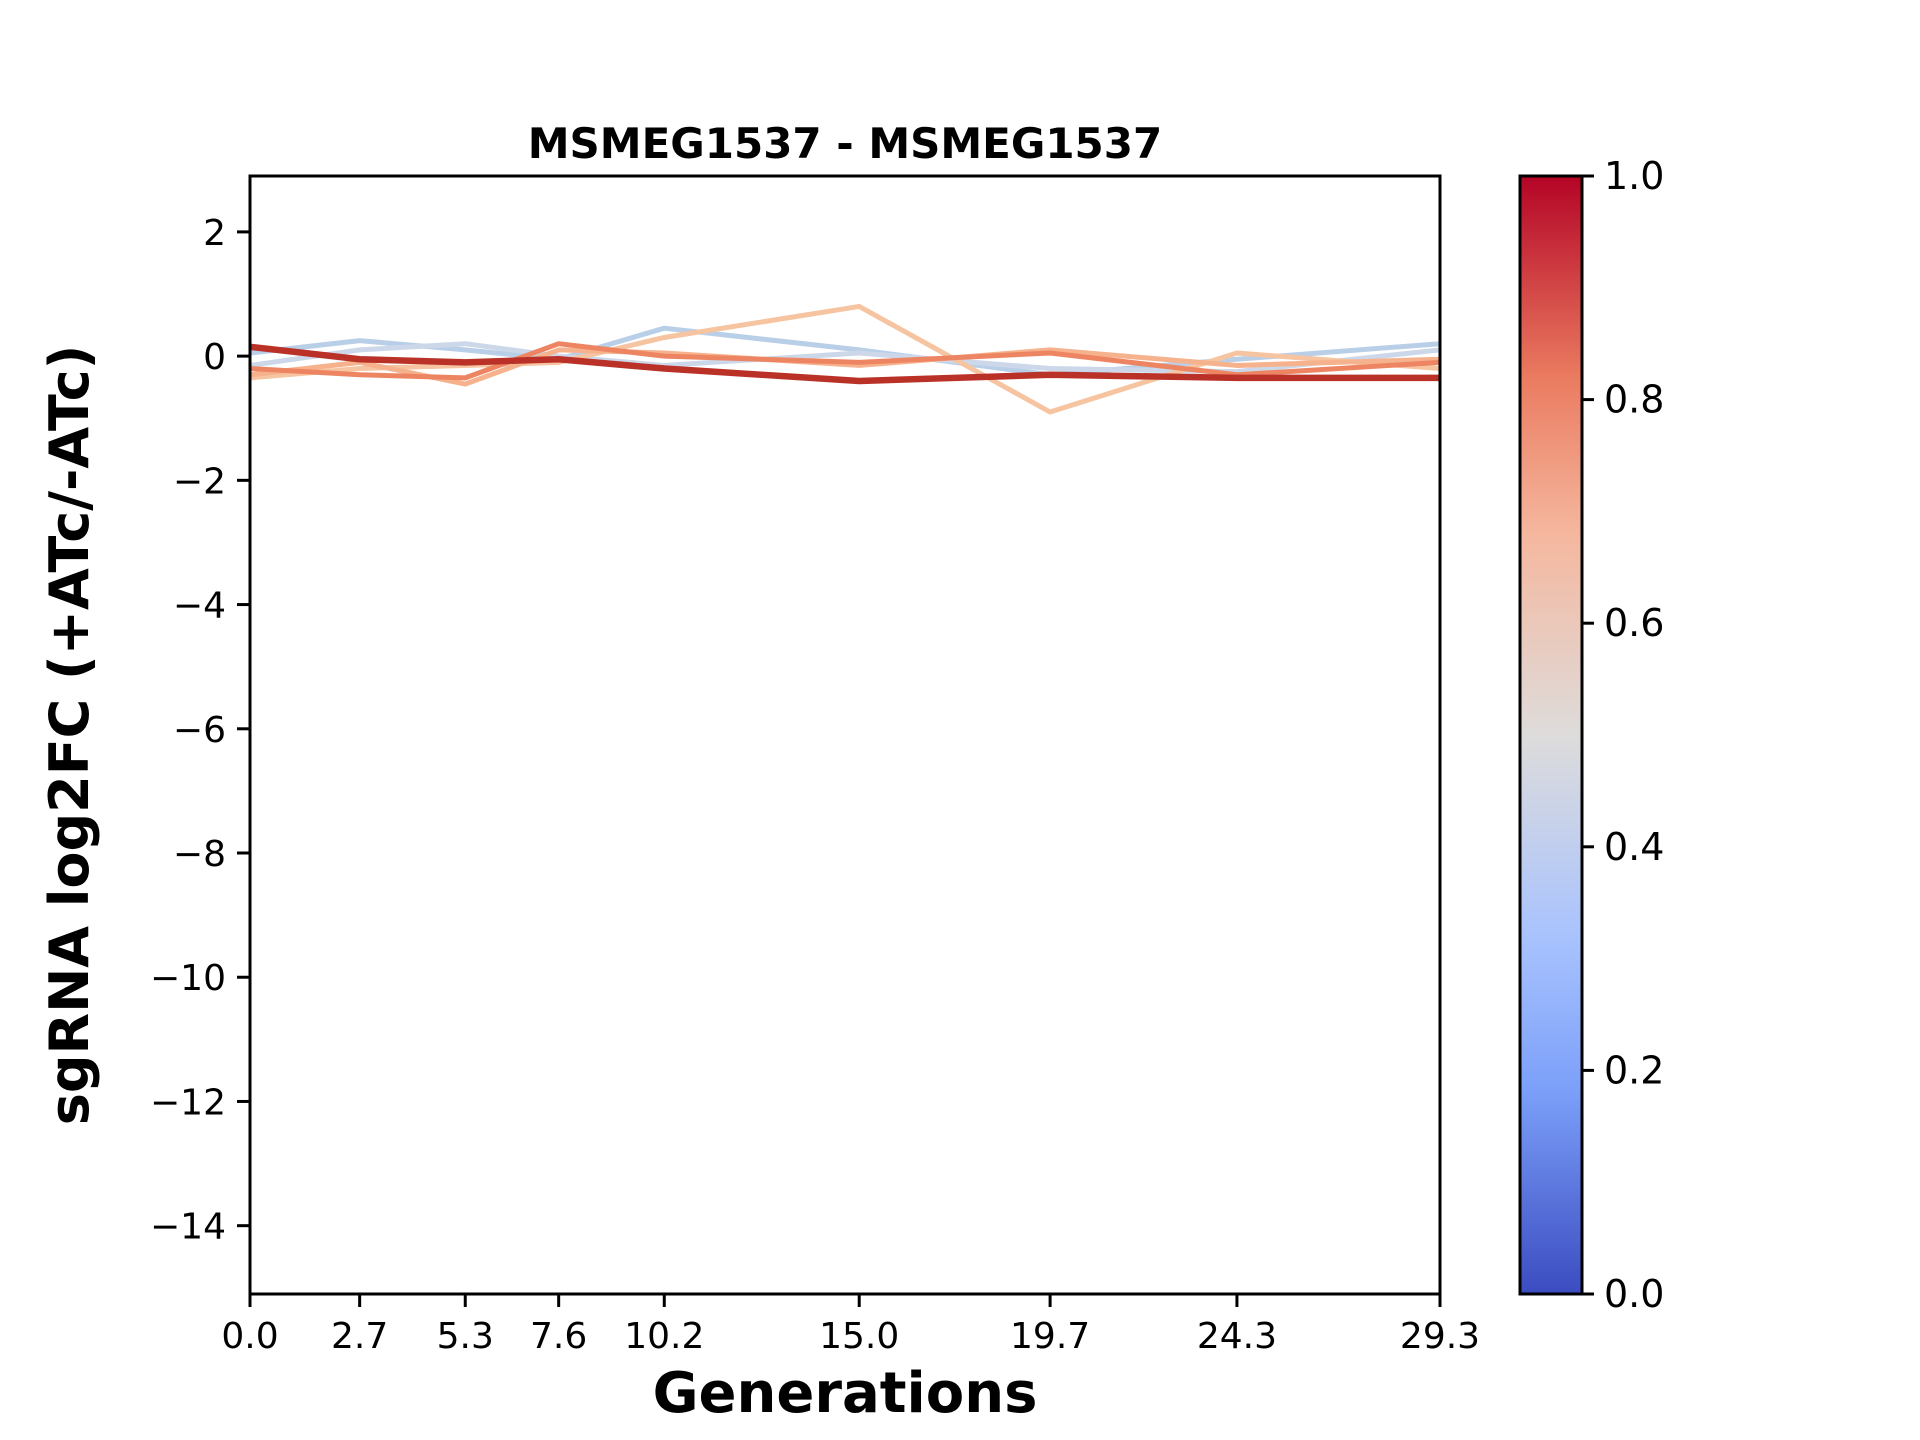  Describe the element at coordinates (1634, 400) in the screenshot. I see `colorbar-tick-label: 0.8` at that location.